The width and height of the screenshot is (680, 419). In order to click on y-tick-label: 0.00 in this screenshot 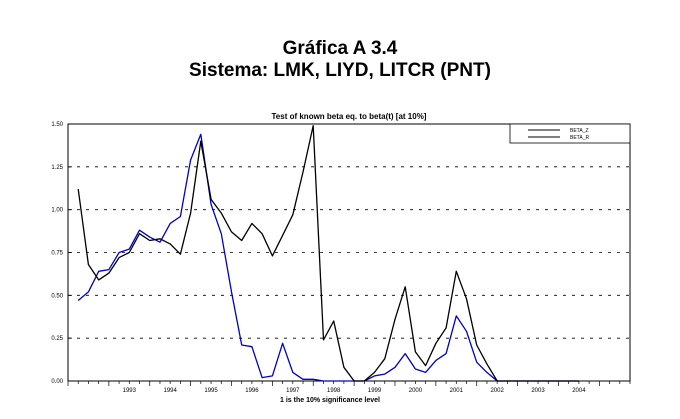, I will do `click(57, 382)`.